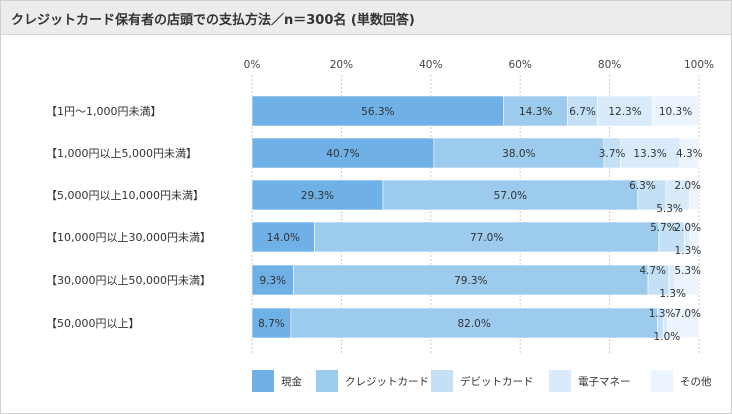 This screenshot has width=732, height=414. What do you see at coordinates (497, 381) in the screenshot?
I see `legend-label: デビットカード` at bounding box center [497, 381].